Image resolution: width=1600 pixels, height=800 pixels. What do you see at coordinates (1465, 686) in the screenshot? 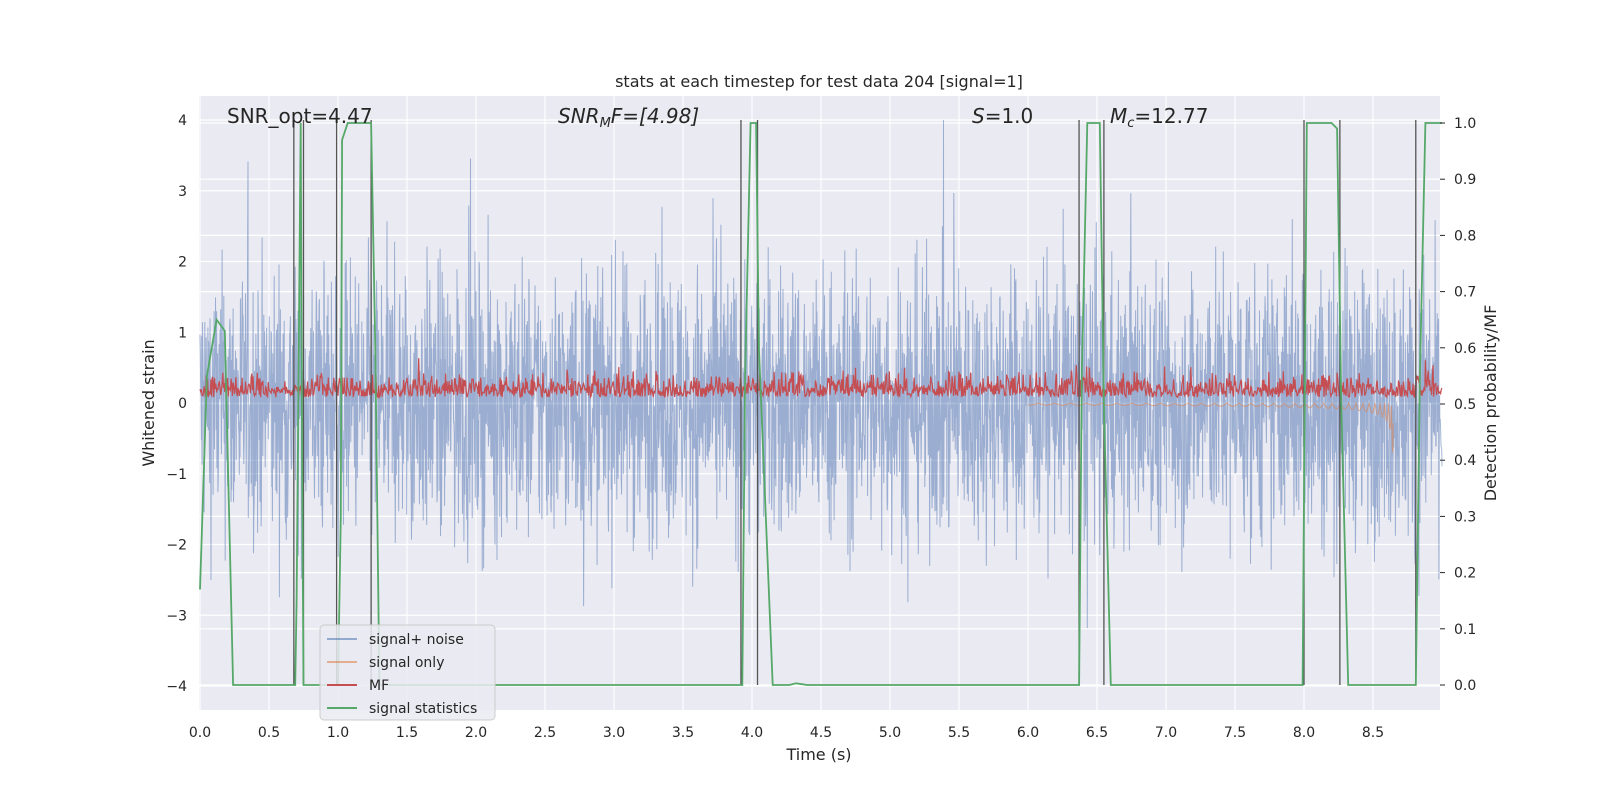
I see `right-y-tick-label: 0.0` at bounding box center [1465, 686].